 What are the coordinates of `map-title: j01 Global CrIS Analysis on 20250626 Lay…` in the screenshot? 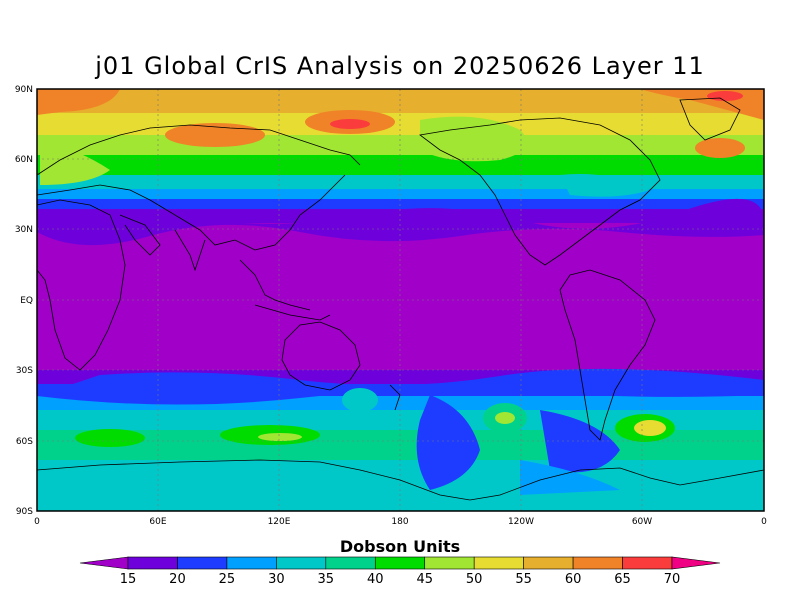 It's located at (400, 66).